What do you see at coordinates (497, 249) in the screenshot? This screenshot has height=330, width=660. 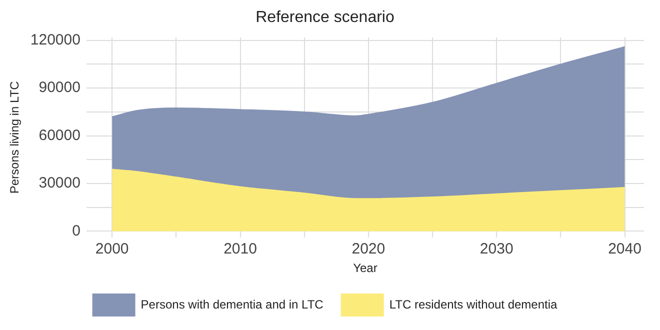 I see `x-tick-label: 2030` at bounding box center [497, 249].